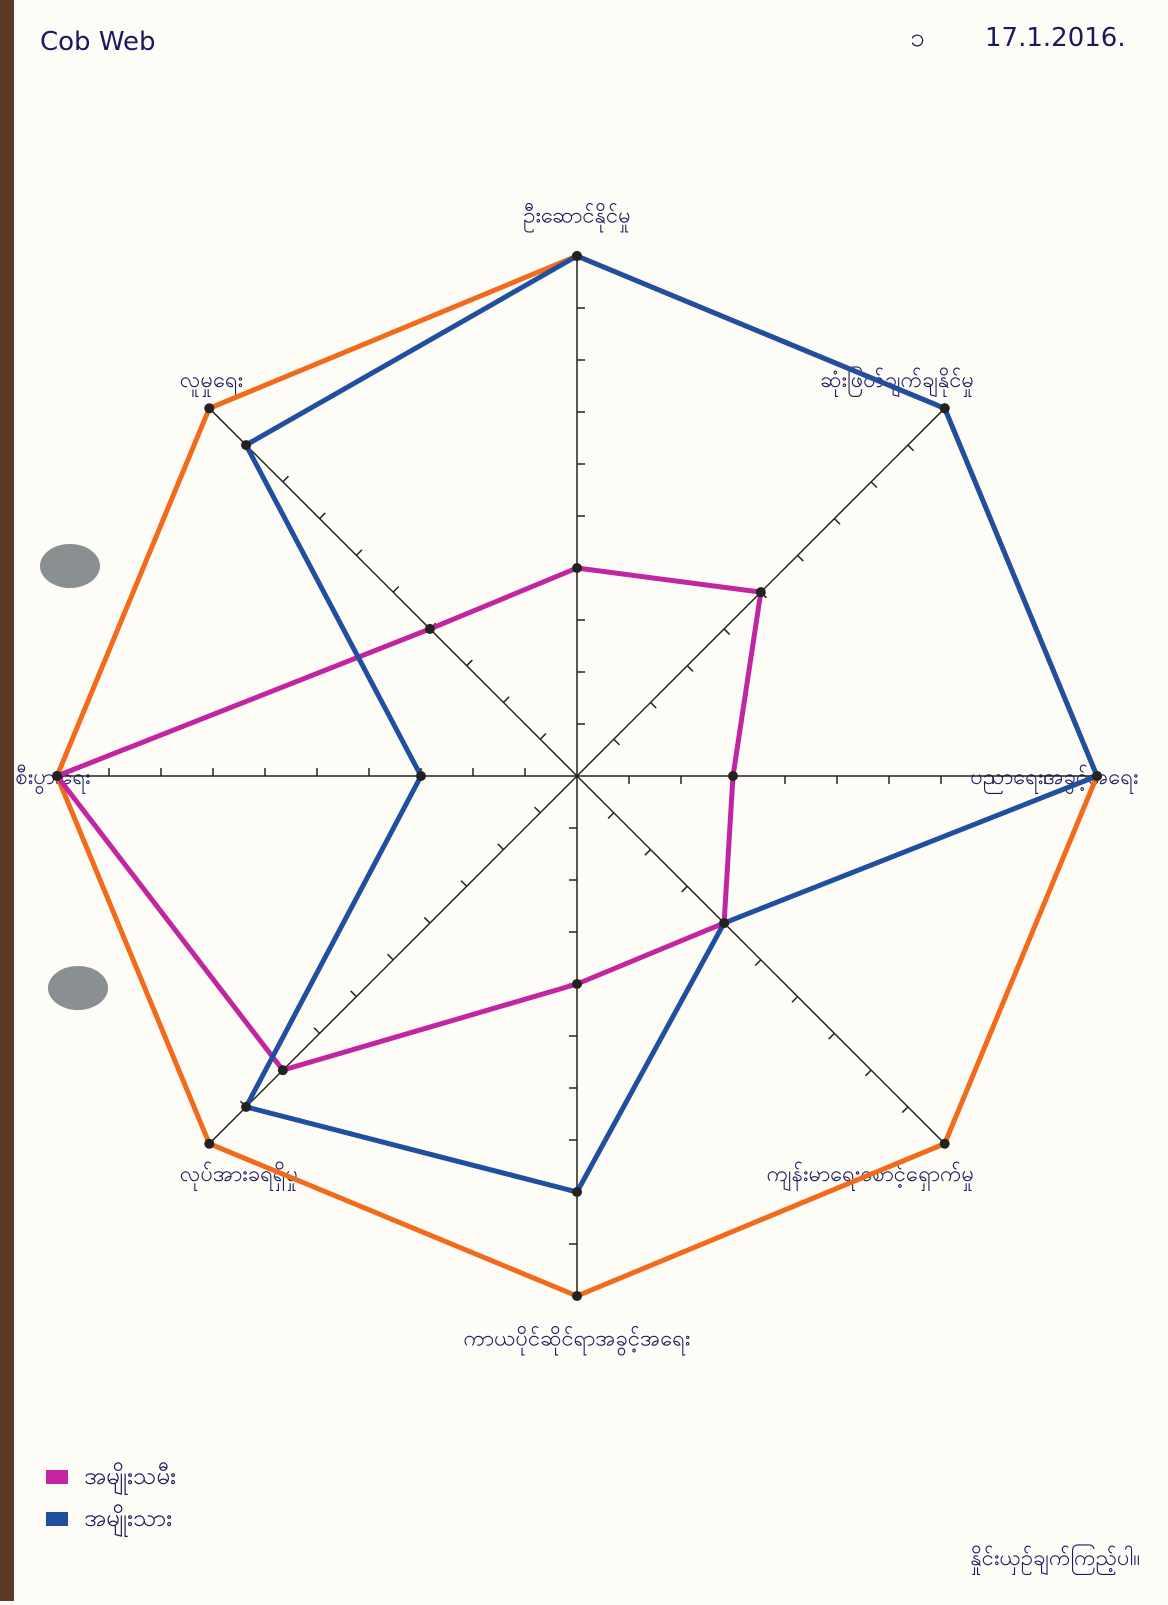 This screenshot has width=1168, height=1605. I want to click on axis-label: လုပ်အားခရရှိမှု, so click(239, 1176).